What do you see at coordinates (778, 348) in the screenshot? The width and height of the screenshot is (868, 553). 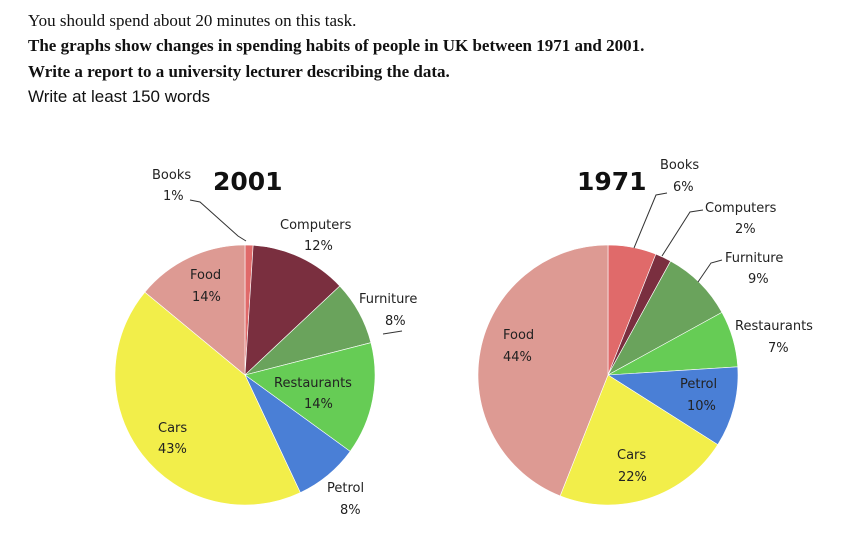 I see `pie-1971-value-restaurants: 7%` at bounding box center [778, 348].